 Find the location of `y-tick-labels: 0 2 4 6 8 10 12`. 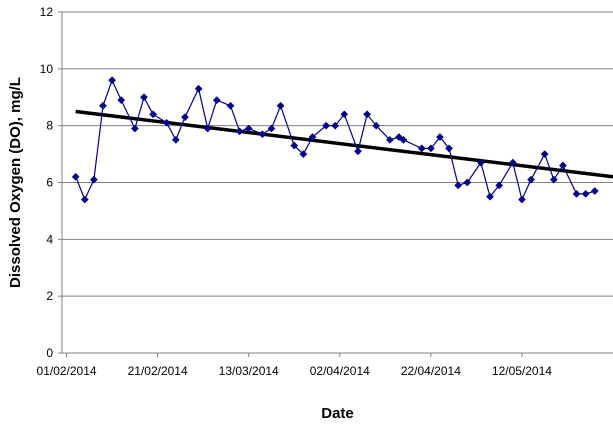

y-tick-labels: 0 2 4 6 8 10 12 is located at coordinates (47, 182).